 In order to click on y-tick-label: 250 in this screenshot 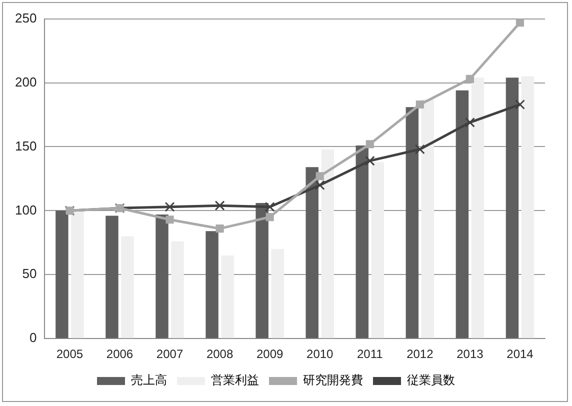, I will do `click(25, 18)`.